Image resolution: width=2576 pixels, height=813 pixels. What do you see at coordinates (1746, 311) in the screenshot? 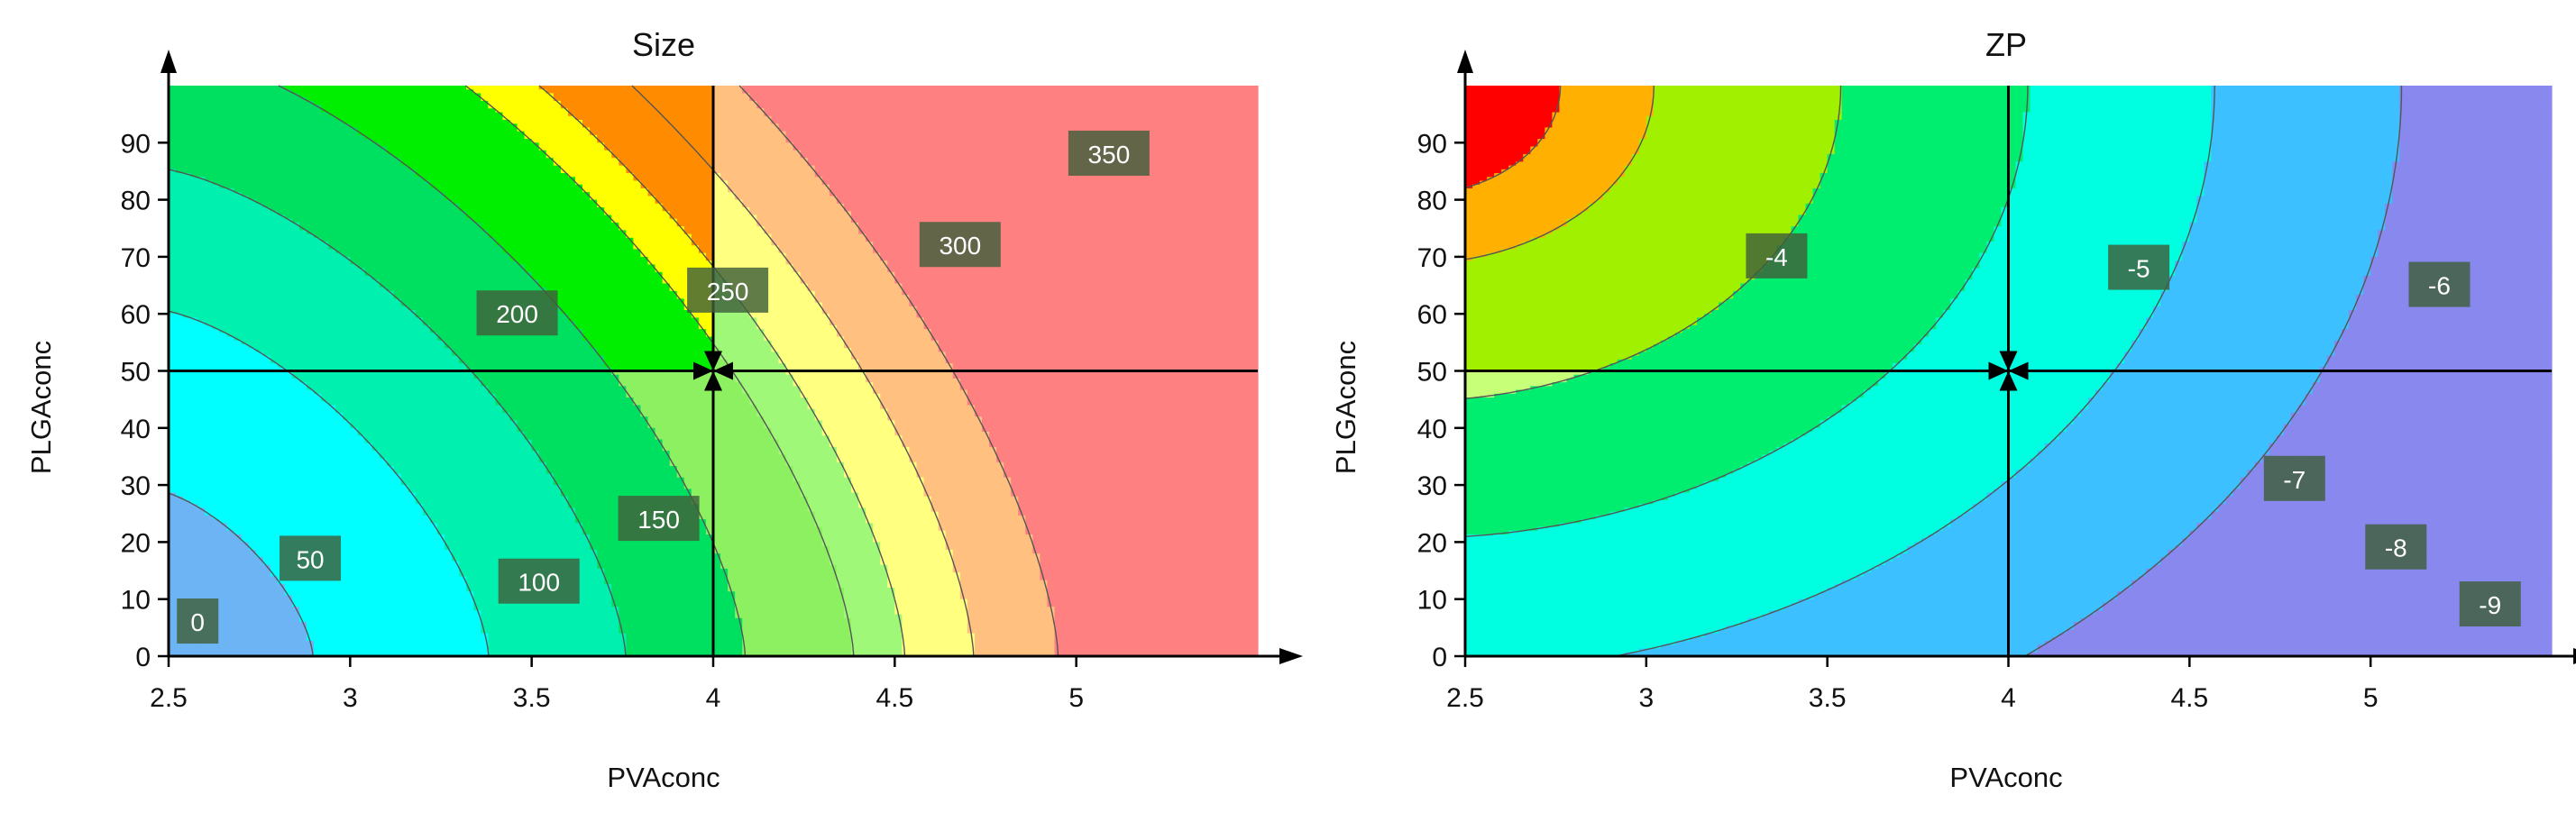
I see `contour-line--6_6` at bounding box center [1746, 311].